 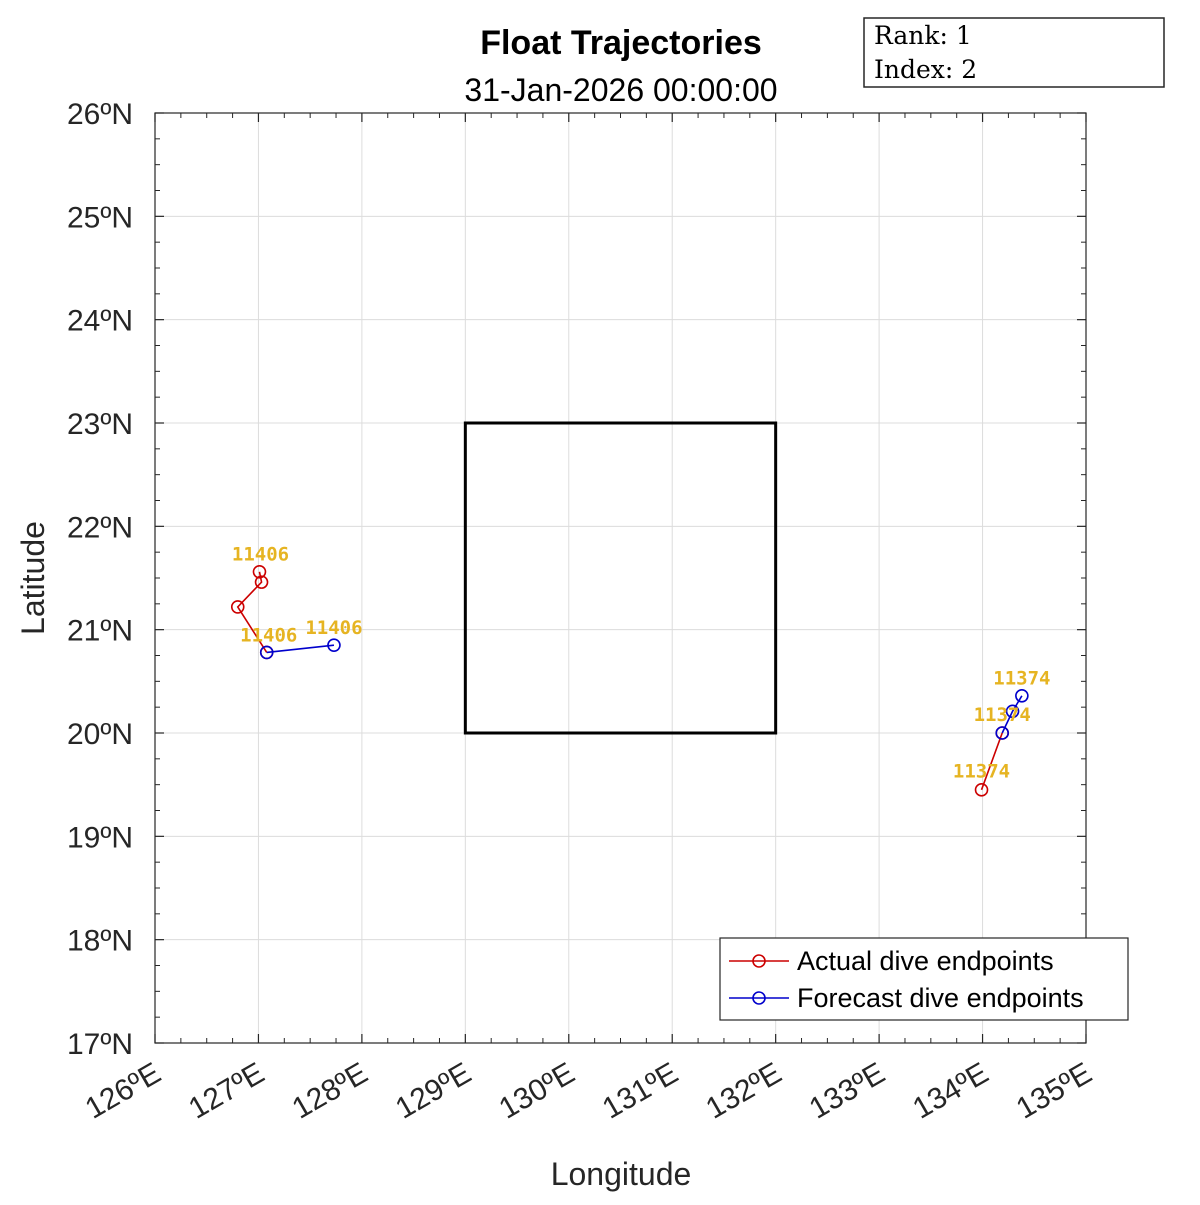 I want to click on chart-title: Float Trajectories, so click(x=621, y=43).